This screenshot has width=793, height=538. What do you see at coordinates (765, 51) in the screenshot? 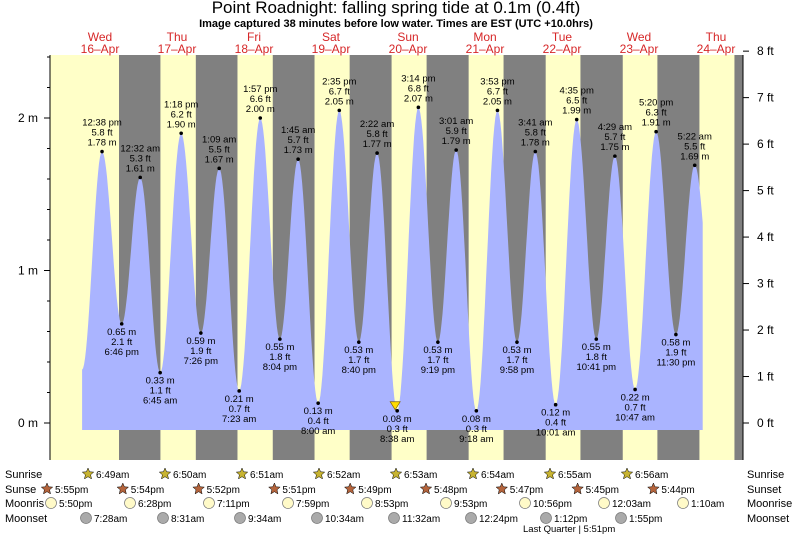
I see `right-tick-label: 8 ft` at bounding box center [765, 51].